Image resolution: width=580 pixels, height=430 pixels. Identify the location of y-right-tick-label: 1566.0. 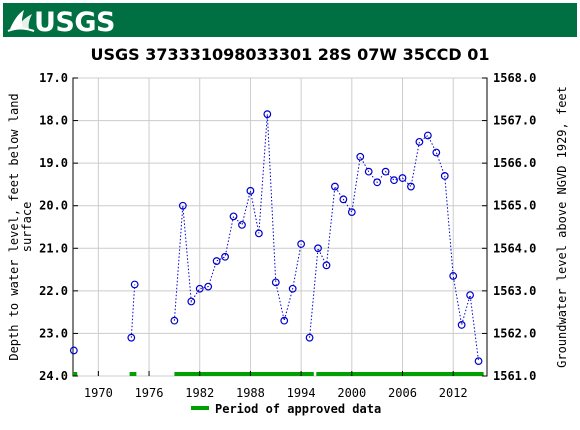
(514, 163).